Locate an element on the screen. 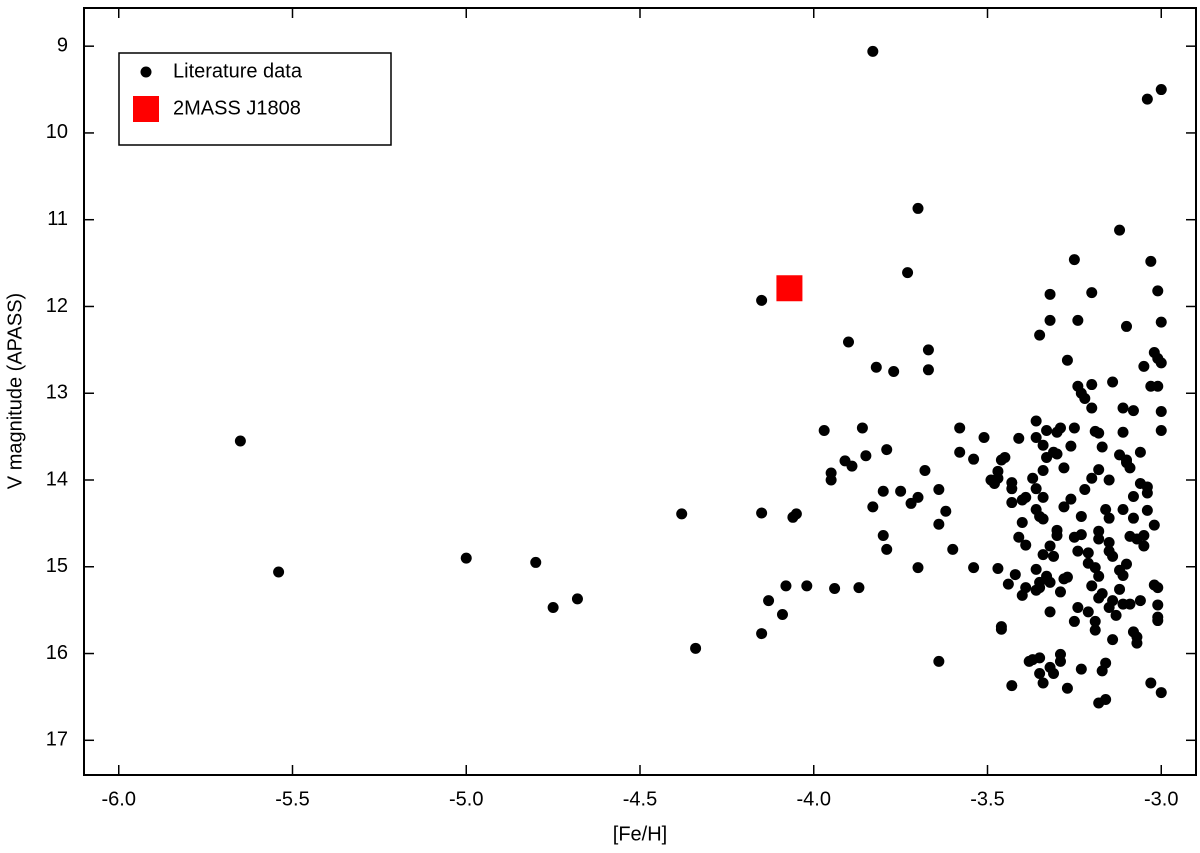 The width and height of the screenshot is (1200, 853). x-tick-label: -6.0 is located at coordinates (119, 799).